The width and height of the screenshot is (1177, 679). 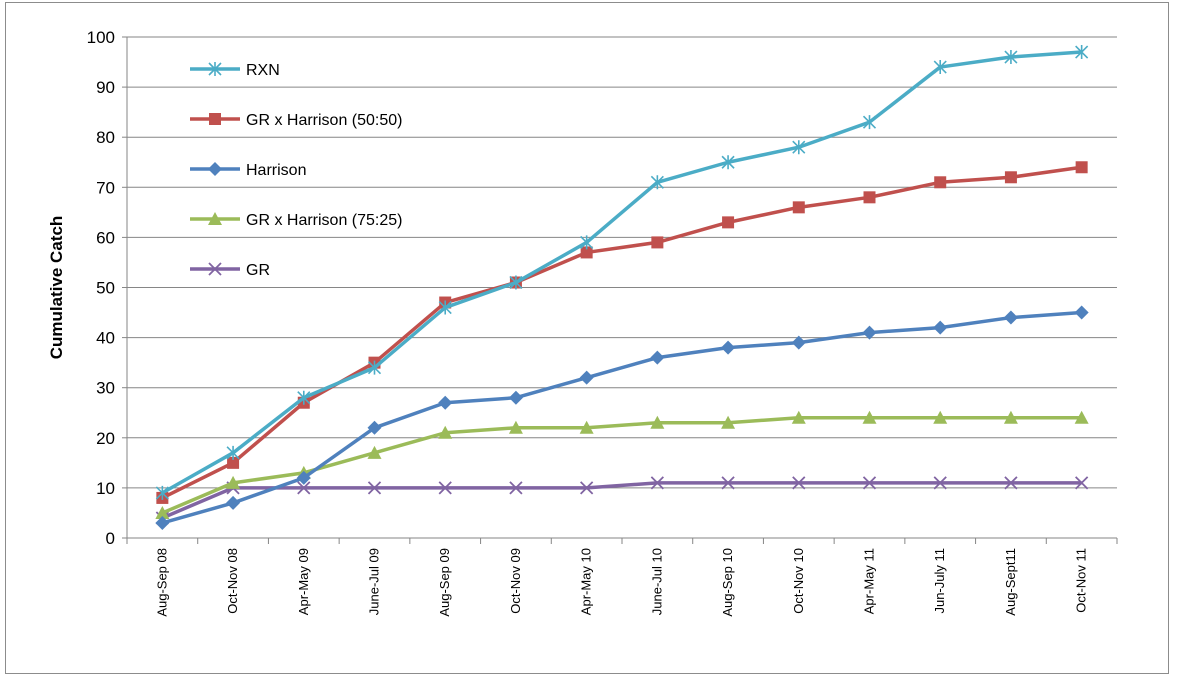 I want to click on y-tick-label: 40, so click(x=105, y=338).